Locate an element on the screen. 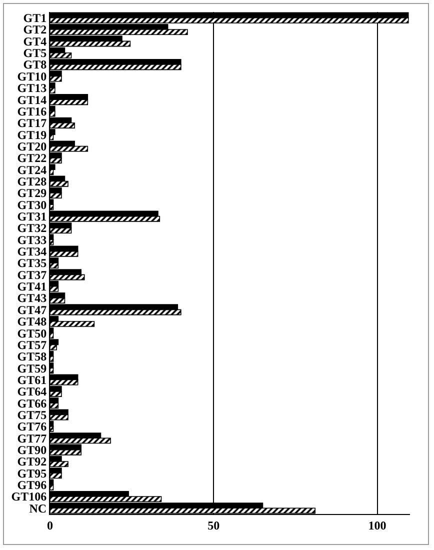  y-tick-label: GT92 is located at coordinates (32, 461).